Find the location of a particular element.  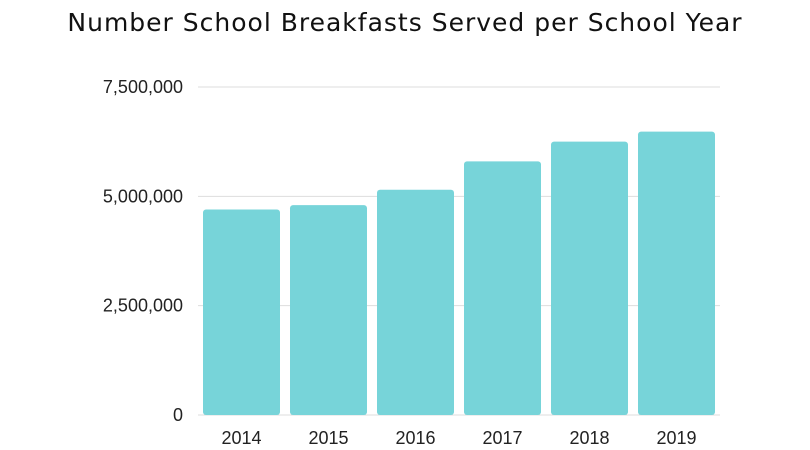

x-tick-label: 2019 is located at coordinates (676, 438).